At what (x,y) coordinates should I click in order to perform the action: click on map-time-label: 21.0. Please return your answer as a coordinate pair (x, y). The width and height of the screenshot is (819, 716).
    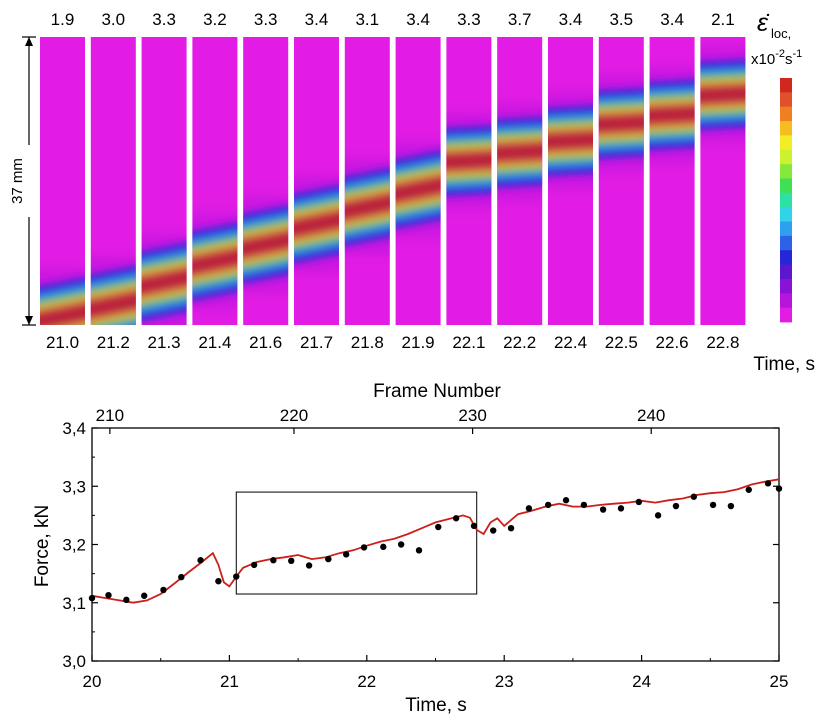
    Looking at the image, I should click on (62, 342).